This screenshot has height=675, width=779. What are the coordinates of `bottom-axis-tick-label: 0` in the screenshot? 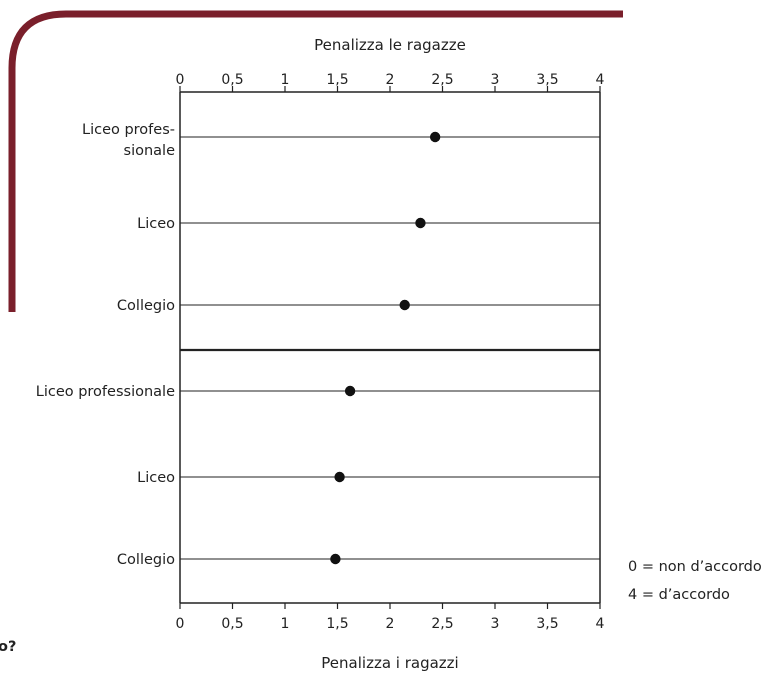 It's located at (180, 624).